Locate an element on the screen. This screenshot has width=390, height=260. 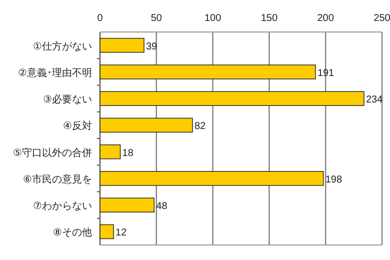
y-tick-label: ④反対 is located at coordinates (77, 126).